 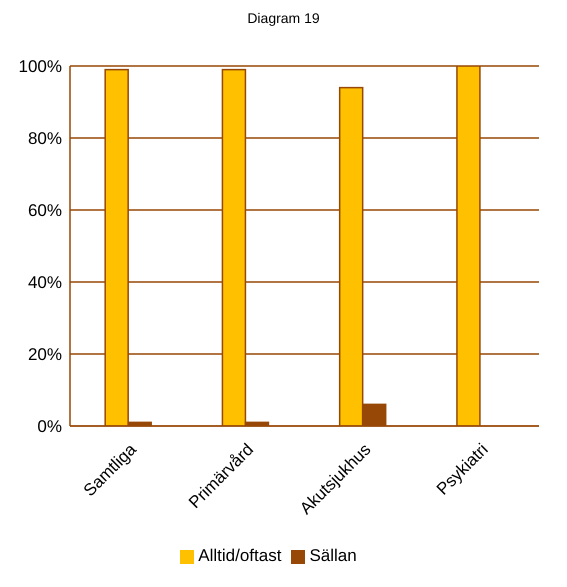 What do you see at coordinates (45, 210) in the screenshot?
I see `y-tick-label: 60%` at bounding box center [45, 210].